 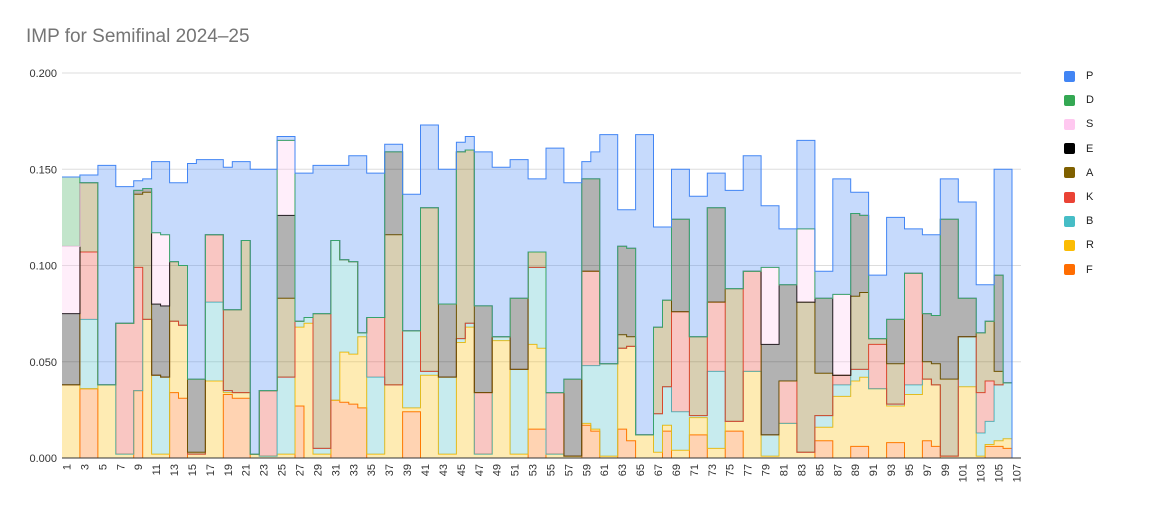 What do you see at coordinates (1000, 473) in the screenshot?
I see `x-tick-label: 105` at bounding box center [1000, 473].